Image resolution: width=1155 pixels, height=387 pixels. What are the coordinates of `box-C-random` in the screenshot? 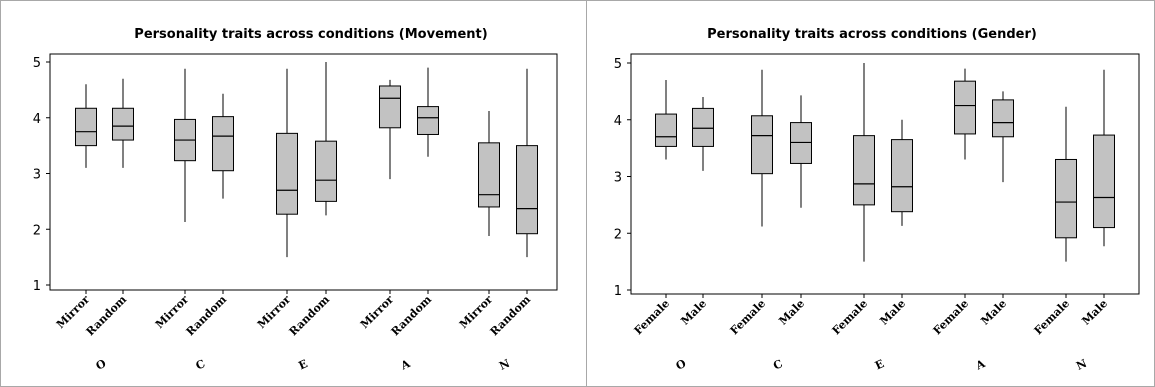 It's located at (223, 146).